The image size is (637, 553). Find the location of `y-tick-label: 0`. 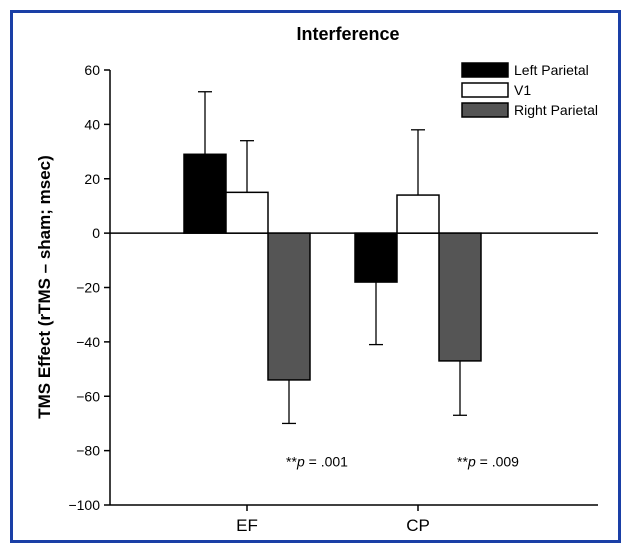

y-tick-label: 0 is located at coordinates (96, 233).